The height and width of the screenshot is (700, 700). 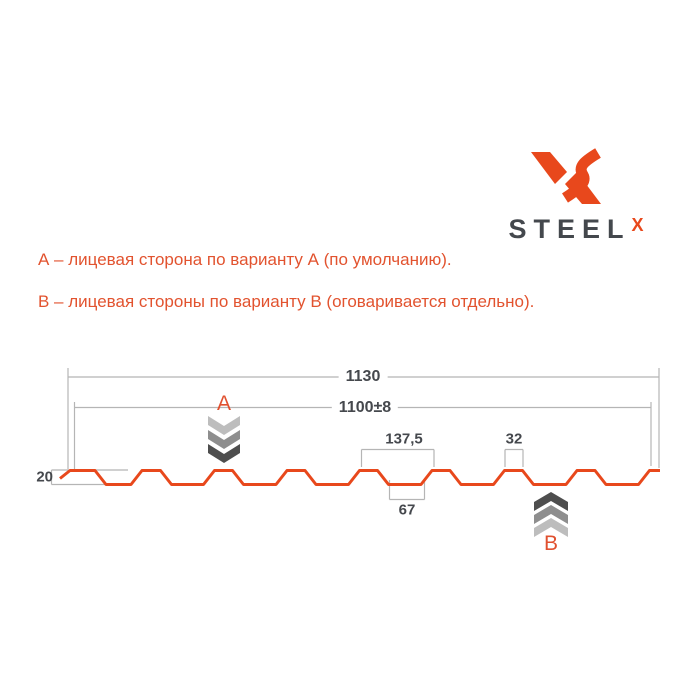 I want to click on sheet-profile-line, so click(x=359, y=477).